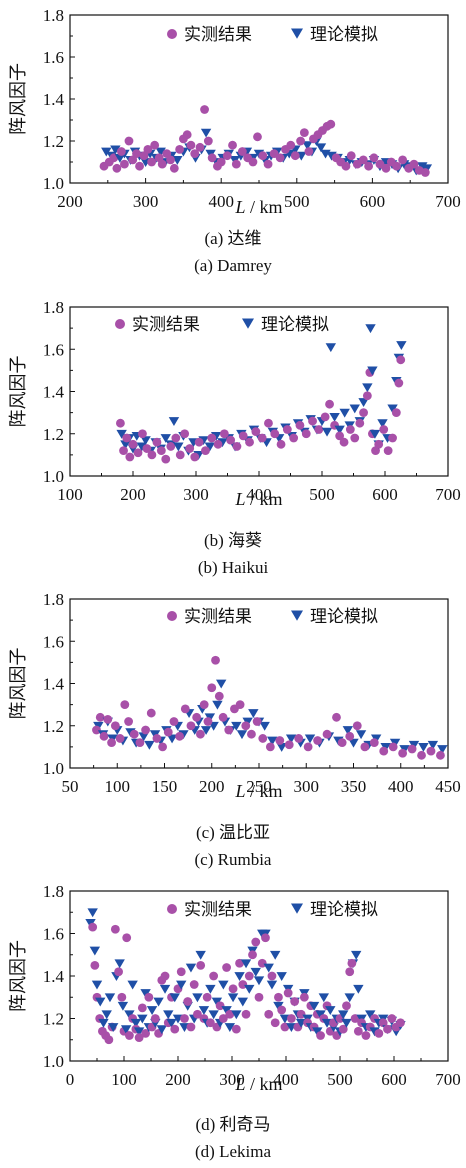  What do you see at coordinates (70, 494) in the screenshot?
I see `x-tick-label: 100` at bounding box center [70, 494].